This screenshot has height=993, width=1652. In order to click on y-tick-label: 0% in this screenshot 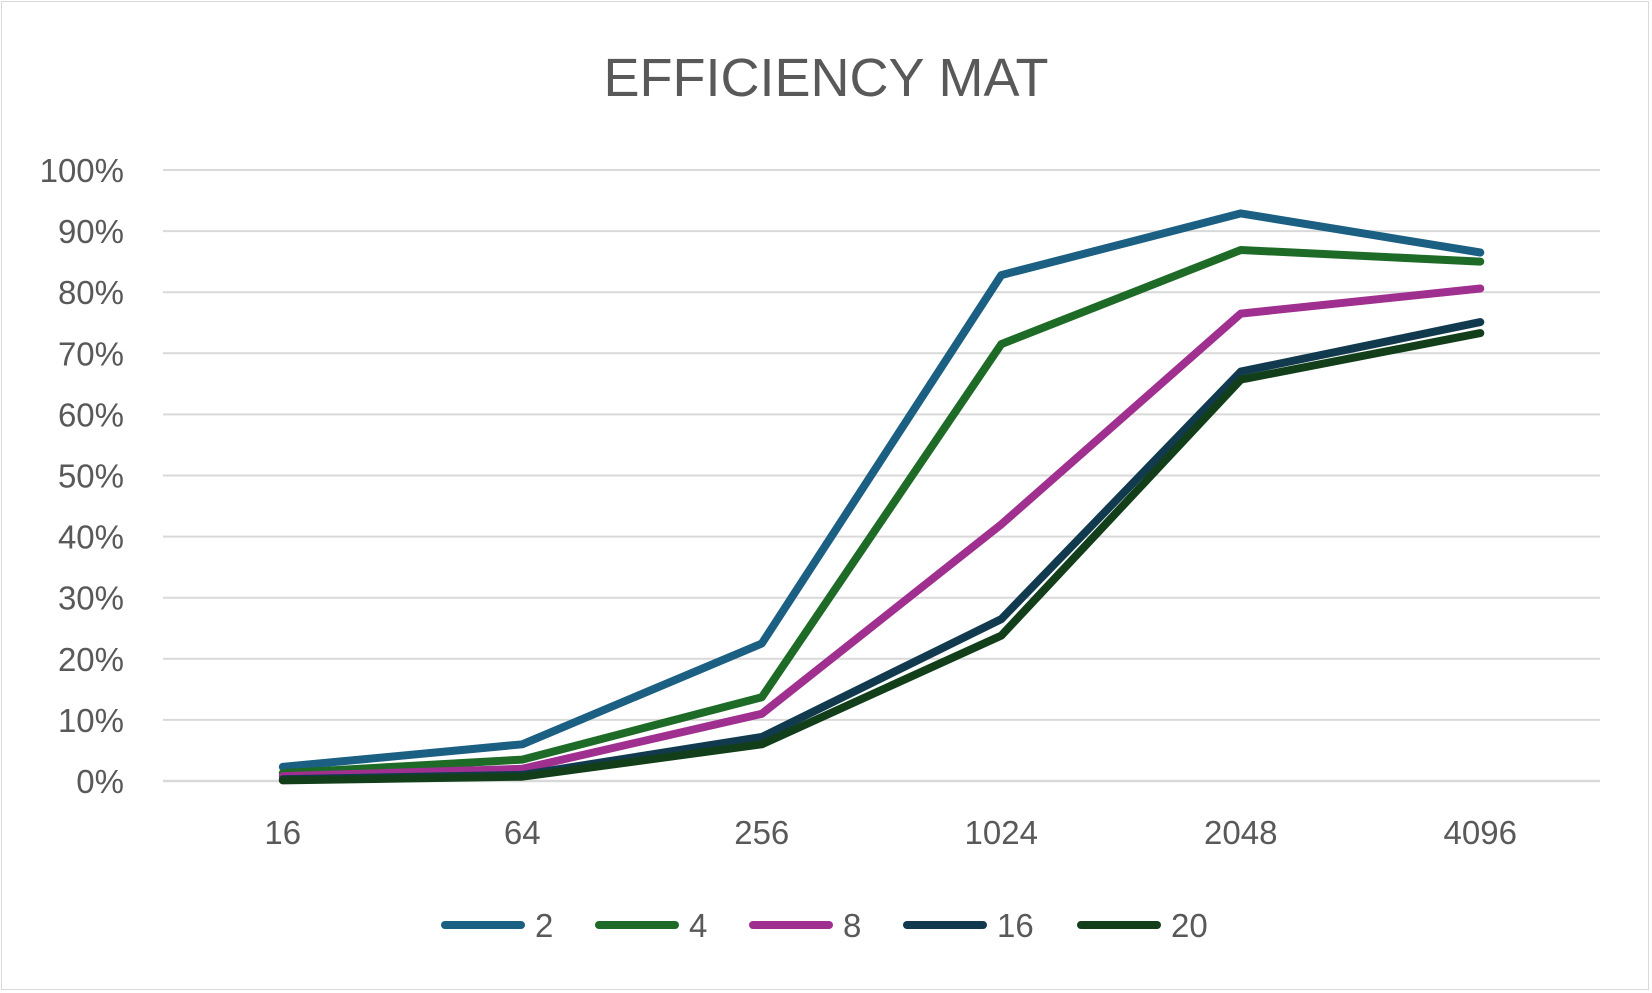, I will do `click(100, 781)`.